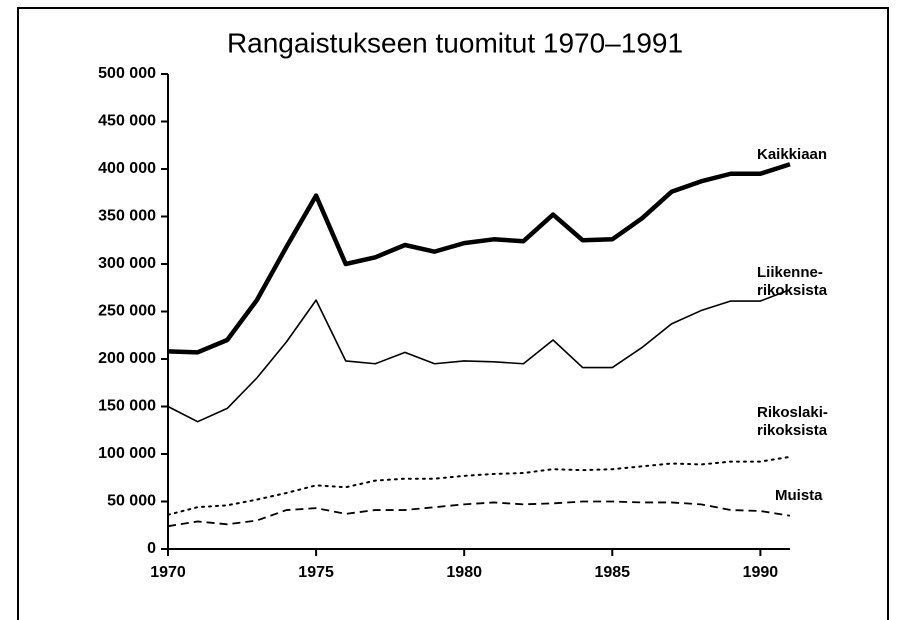 Image resolution: width=909 pixels, height=620 pixels. Describe the element at coordinates (127, 358) in the screenshot. I see `y-tick-label: 200 000` at that location.